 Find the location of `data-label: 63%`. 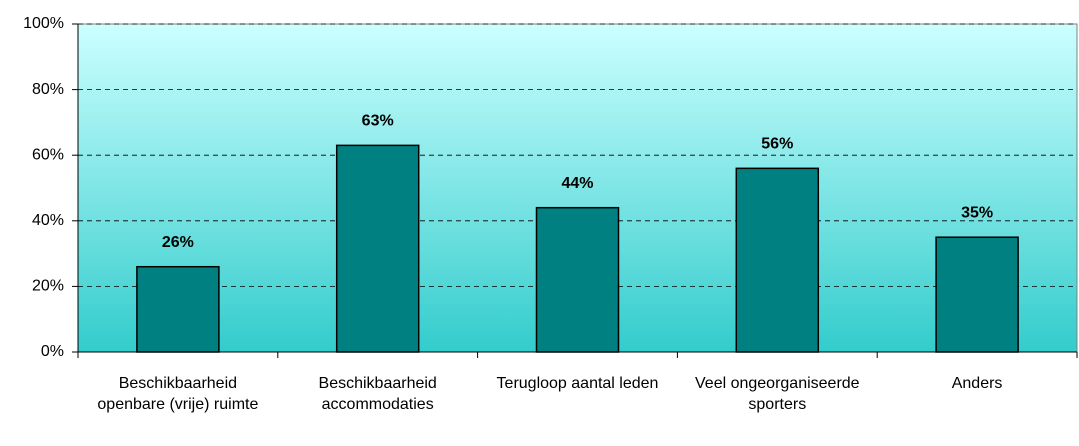

data-label: 63% is located at coordinates (378, 121).